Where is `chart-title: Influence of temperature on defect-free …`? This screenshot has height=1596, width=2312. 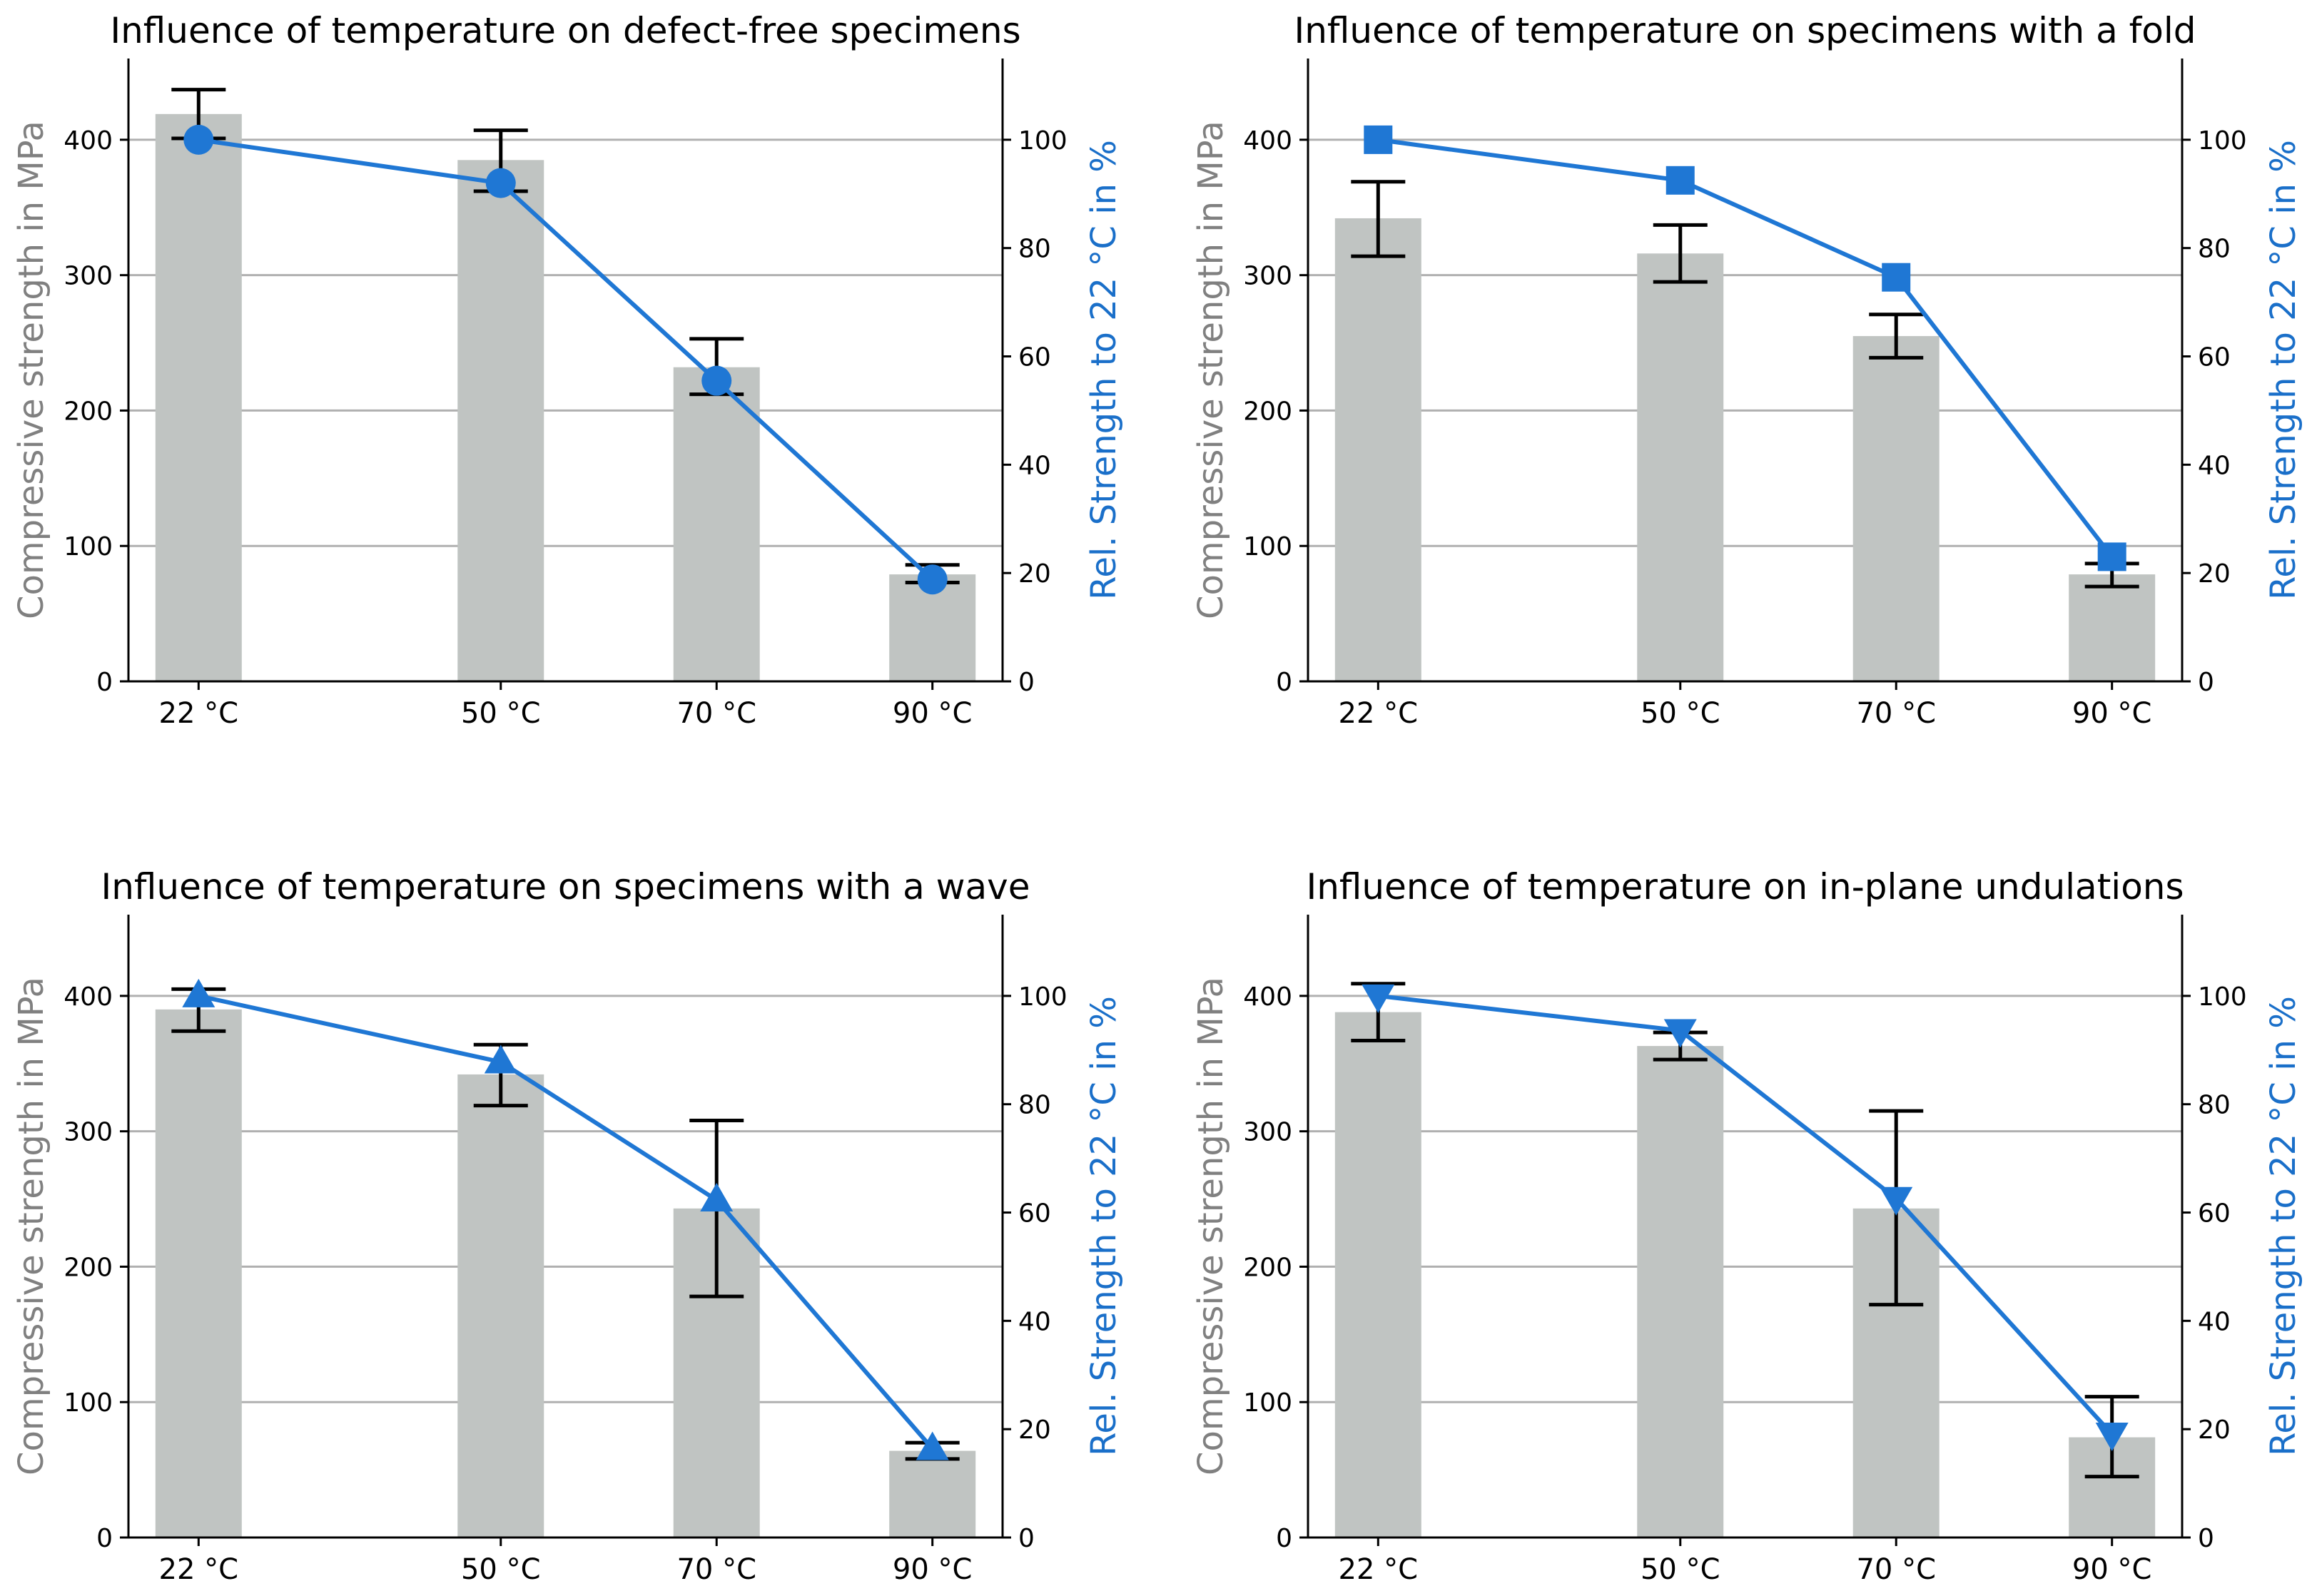
chart-title: Influence of temperature on defect-free … is located at coordinates (565, 30).